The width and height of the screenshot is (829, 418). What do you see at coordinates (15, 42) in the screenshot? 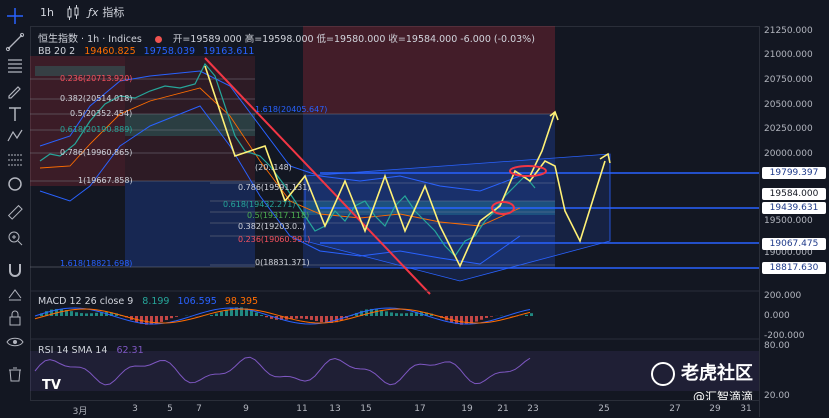
I see `trendline-icon` at bounding box center [15, 42].